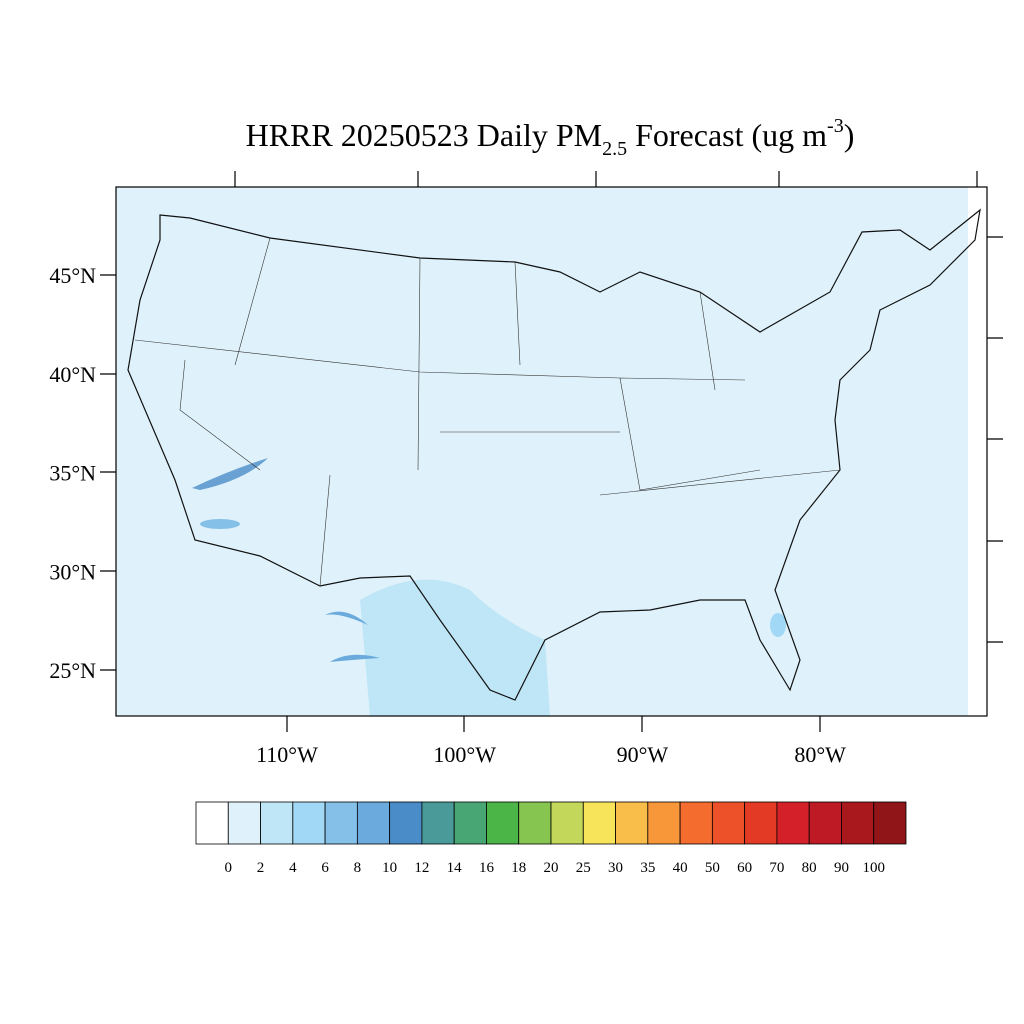 This screenshot has height=1024, width=1024. I want to click on colorbar-label: 6, so click(325, 868).